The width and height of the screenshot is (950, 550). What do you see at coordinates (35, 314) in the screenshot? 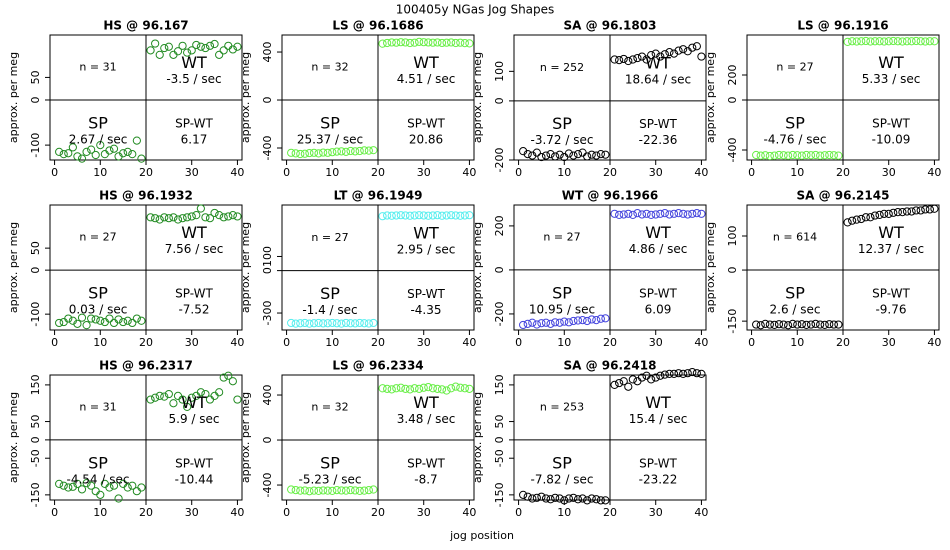
I see `y-tick-label: -100` at bounding box center [35, 314].